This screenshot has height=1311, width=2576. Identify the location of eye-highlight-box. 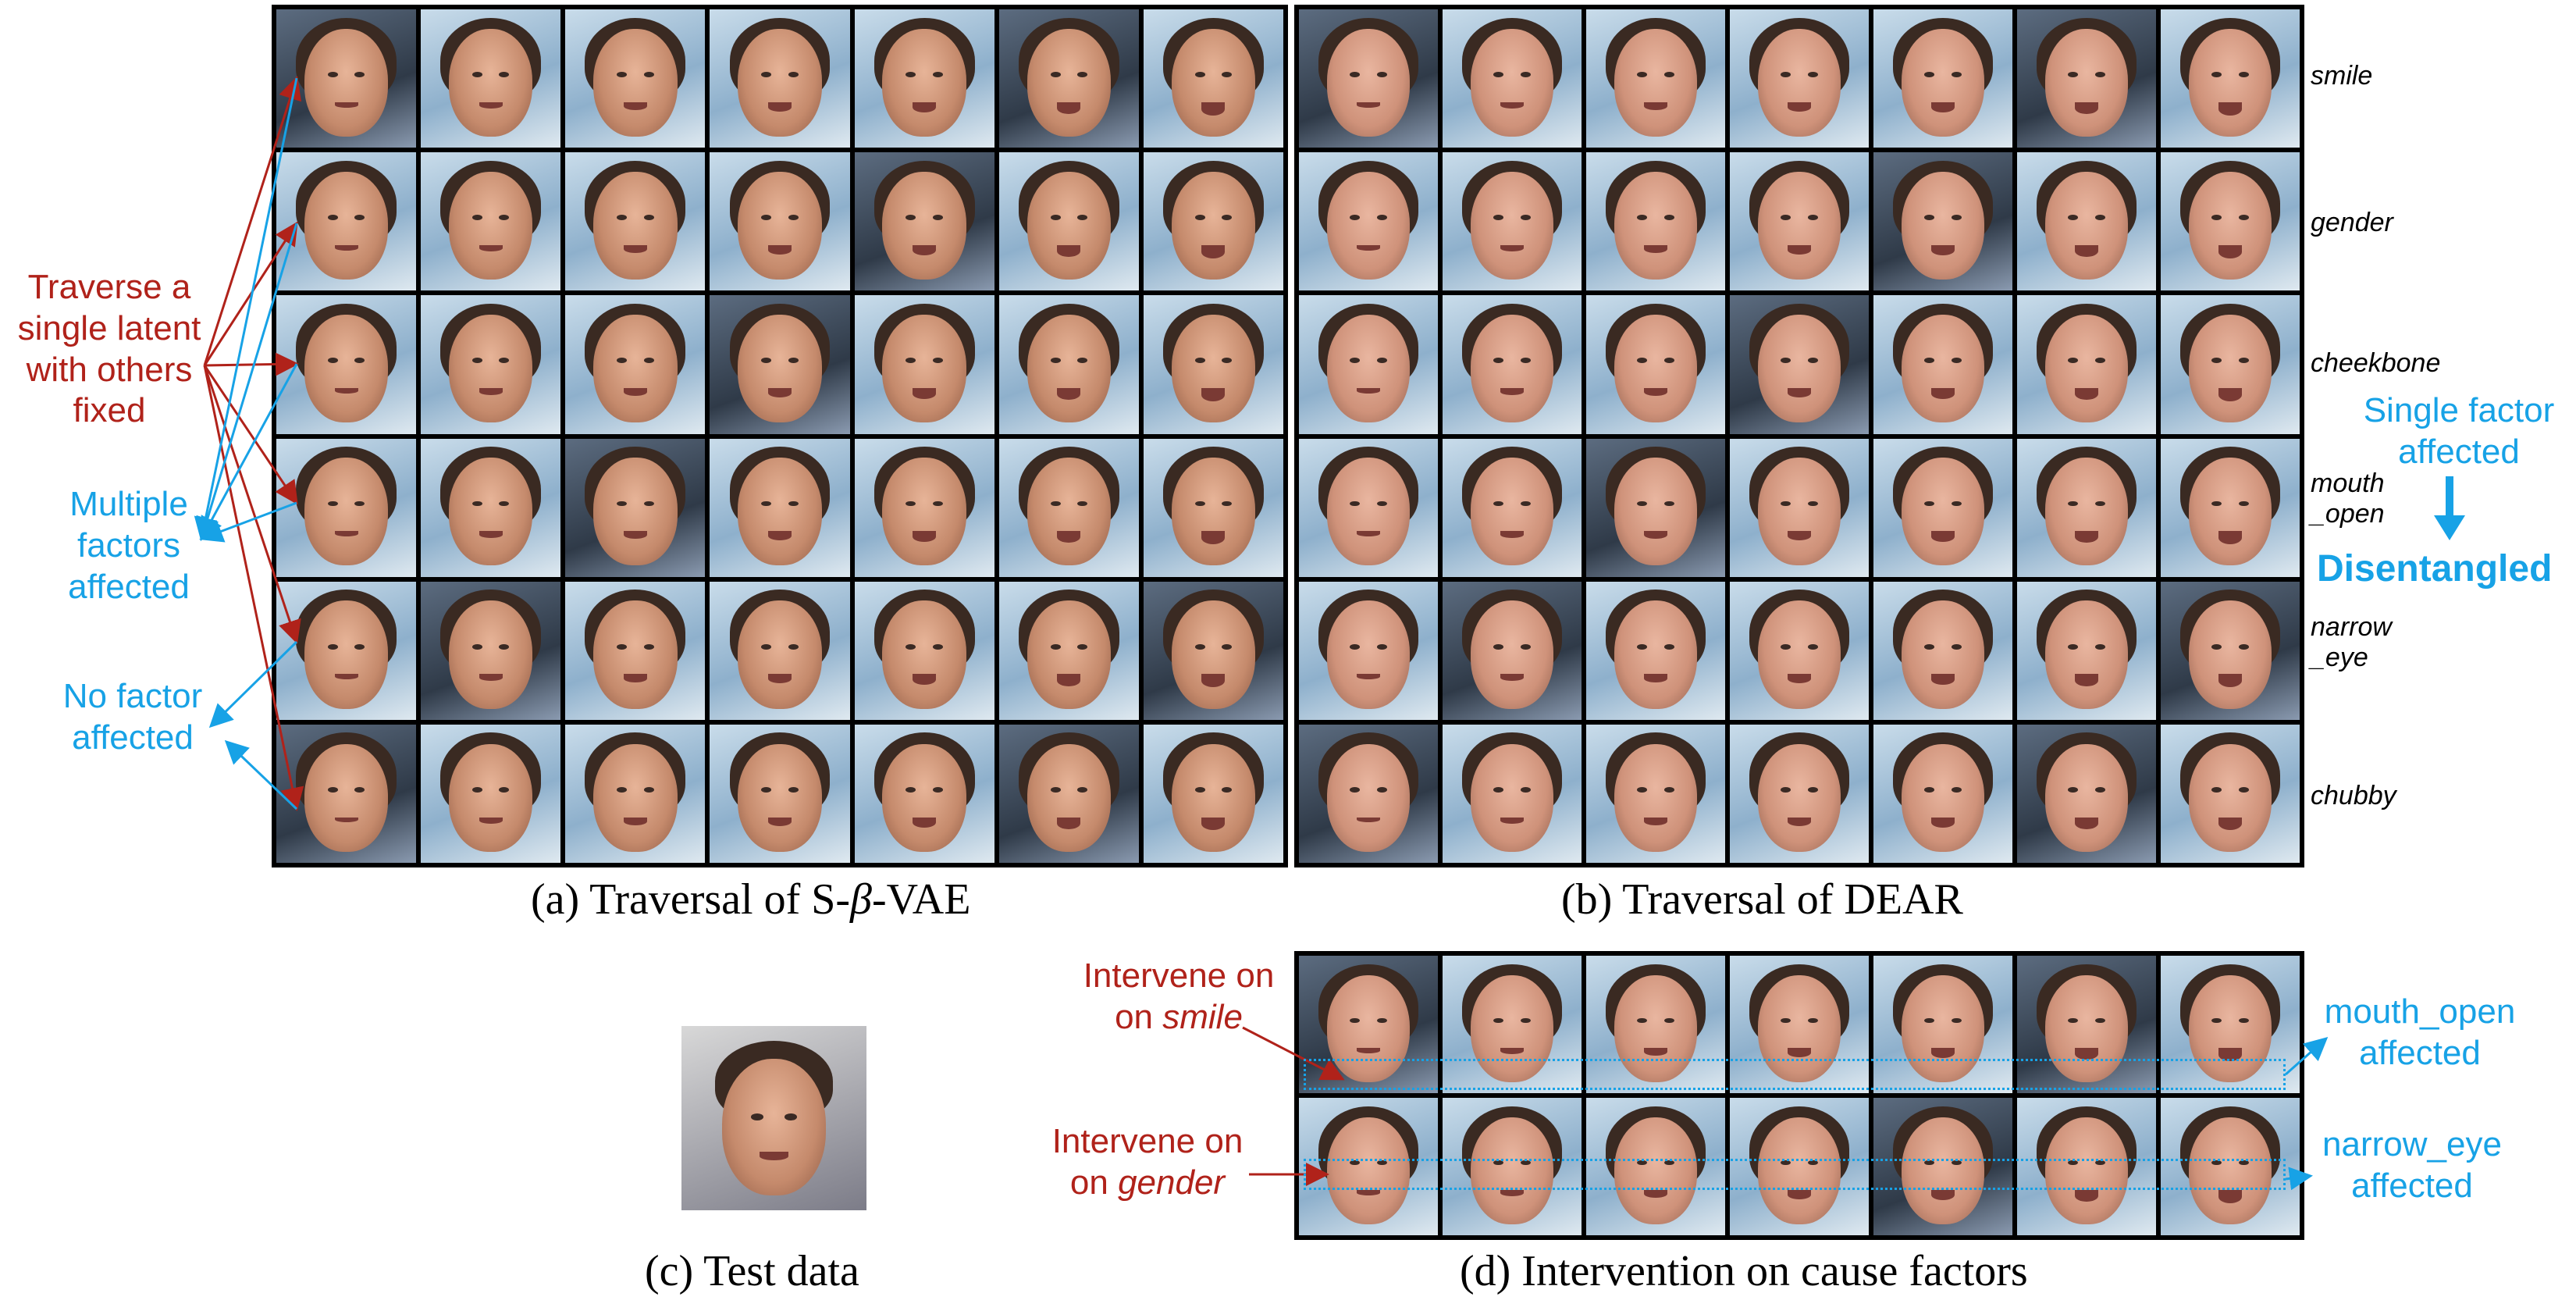
(1795, 1174).